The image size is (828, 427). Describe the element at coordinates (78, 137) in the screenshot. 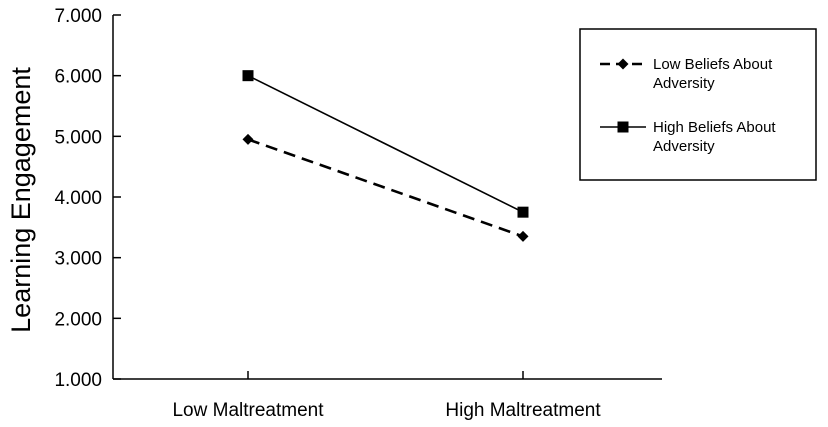

I see `y-tick-label: 5.000` at that location.